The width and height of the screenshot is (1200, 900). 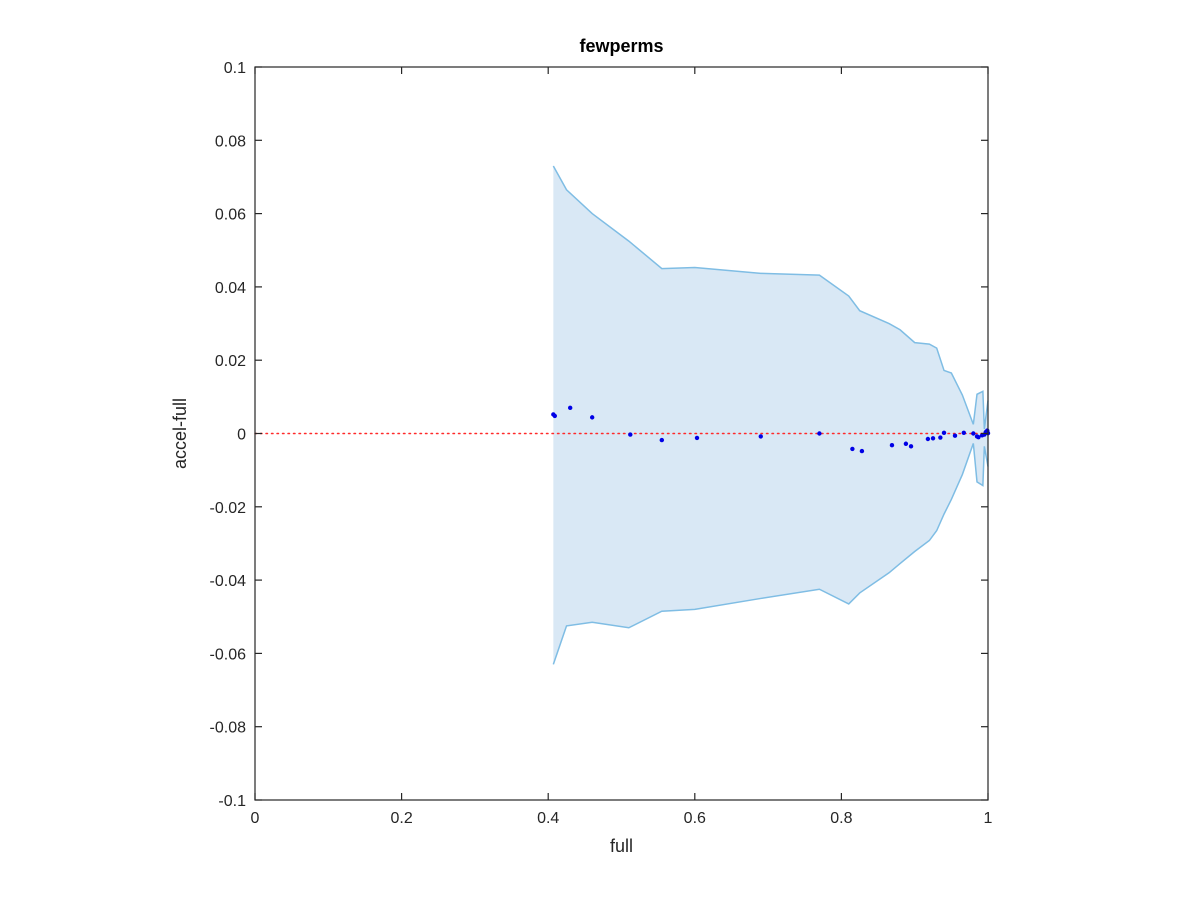 What do you see at coordinates (235, 68) in the screenshot?
I see `y-tick-label: 0.1` at bounding box center [235, 68].